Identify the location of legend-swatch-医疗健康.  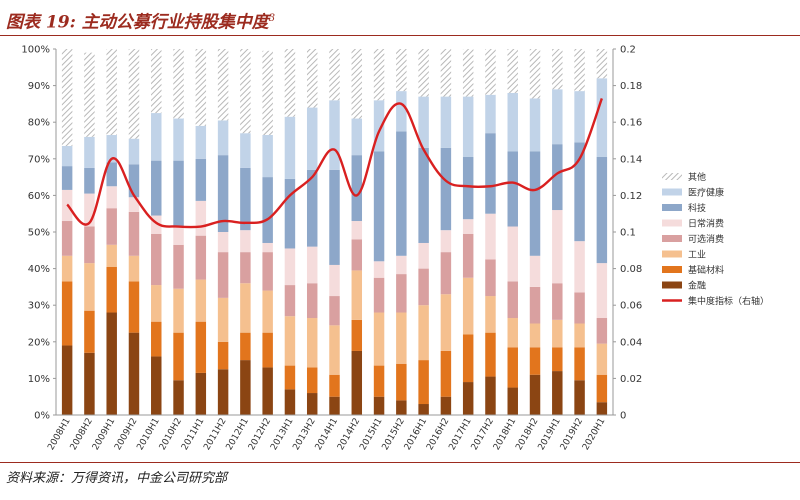
(672, 192).